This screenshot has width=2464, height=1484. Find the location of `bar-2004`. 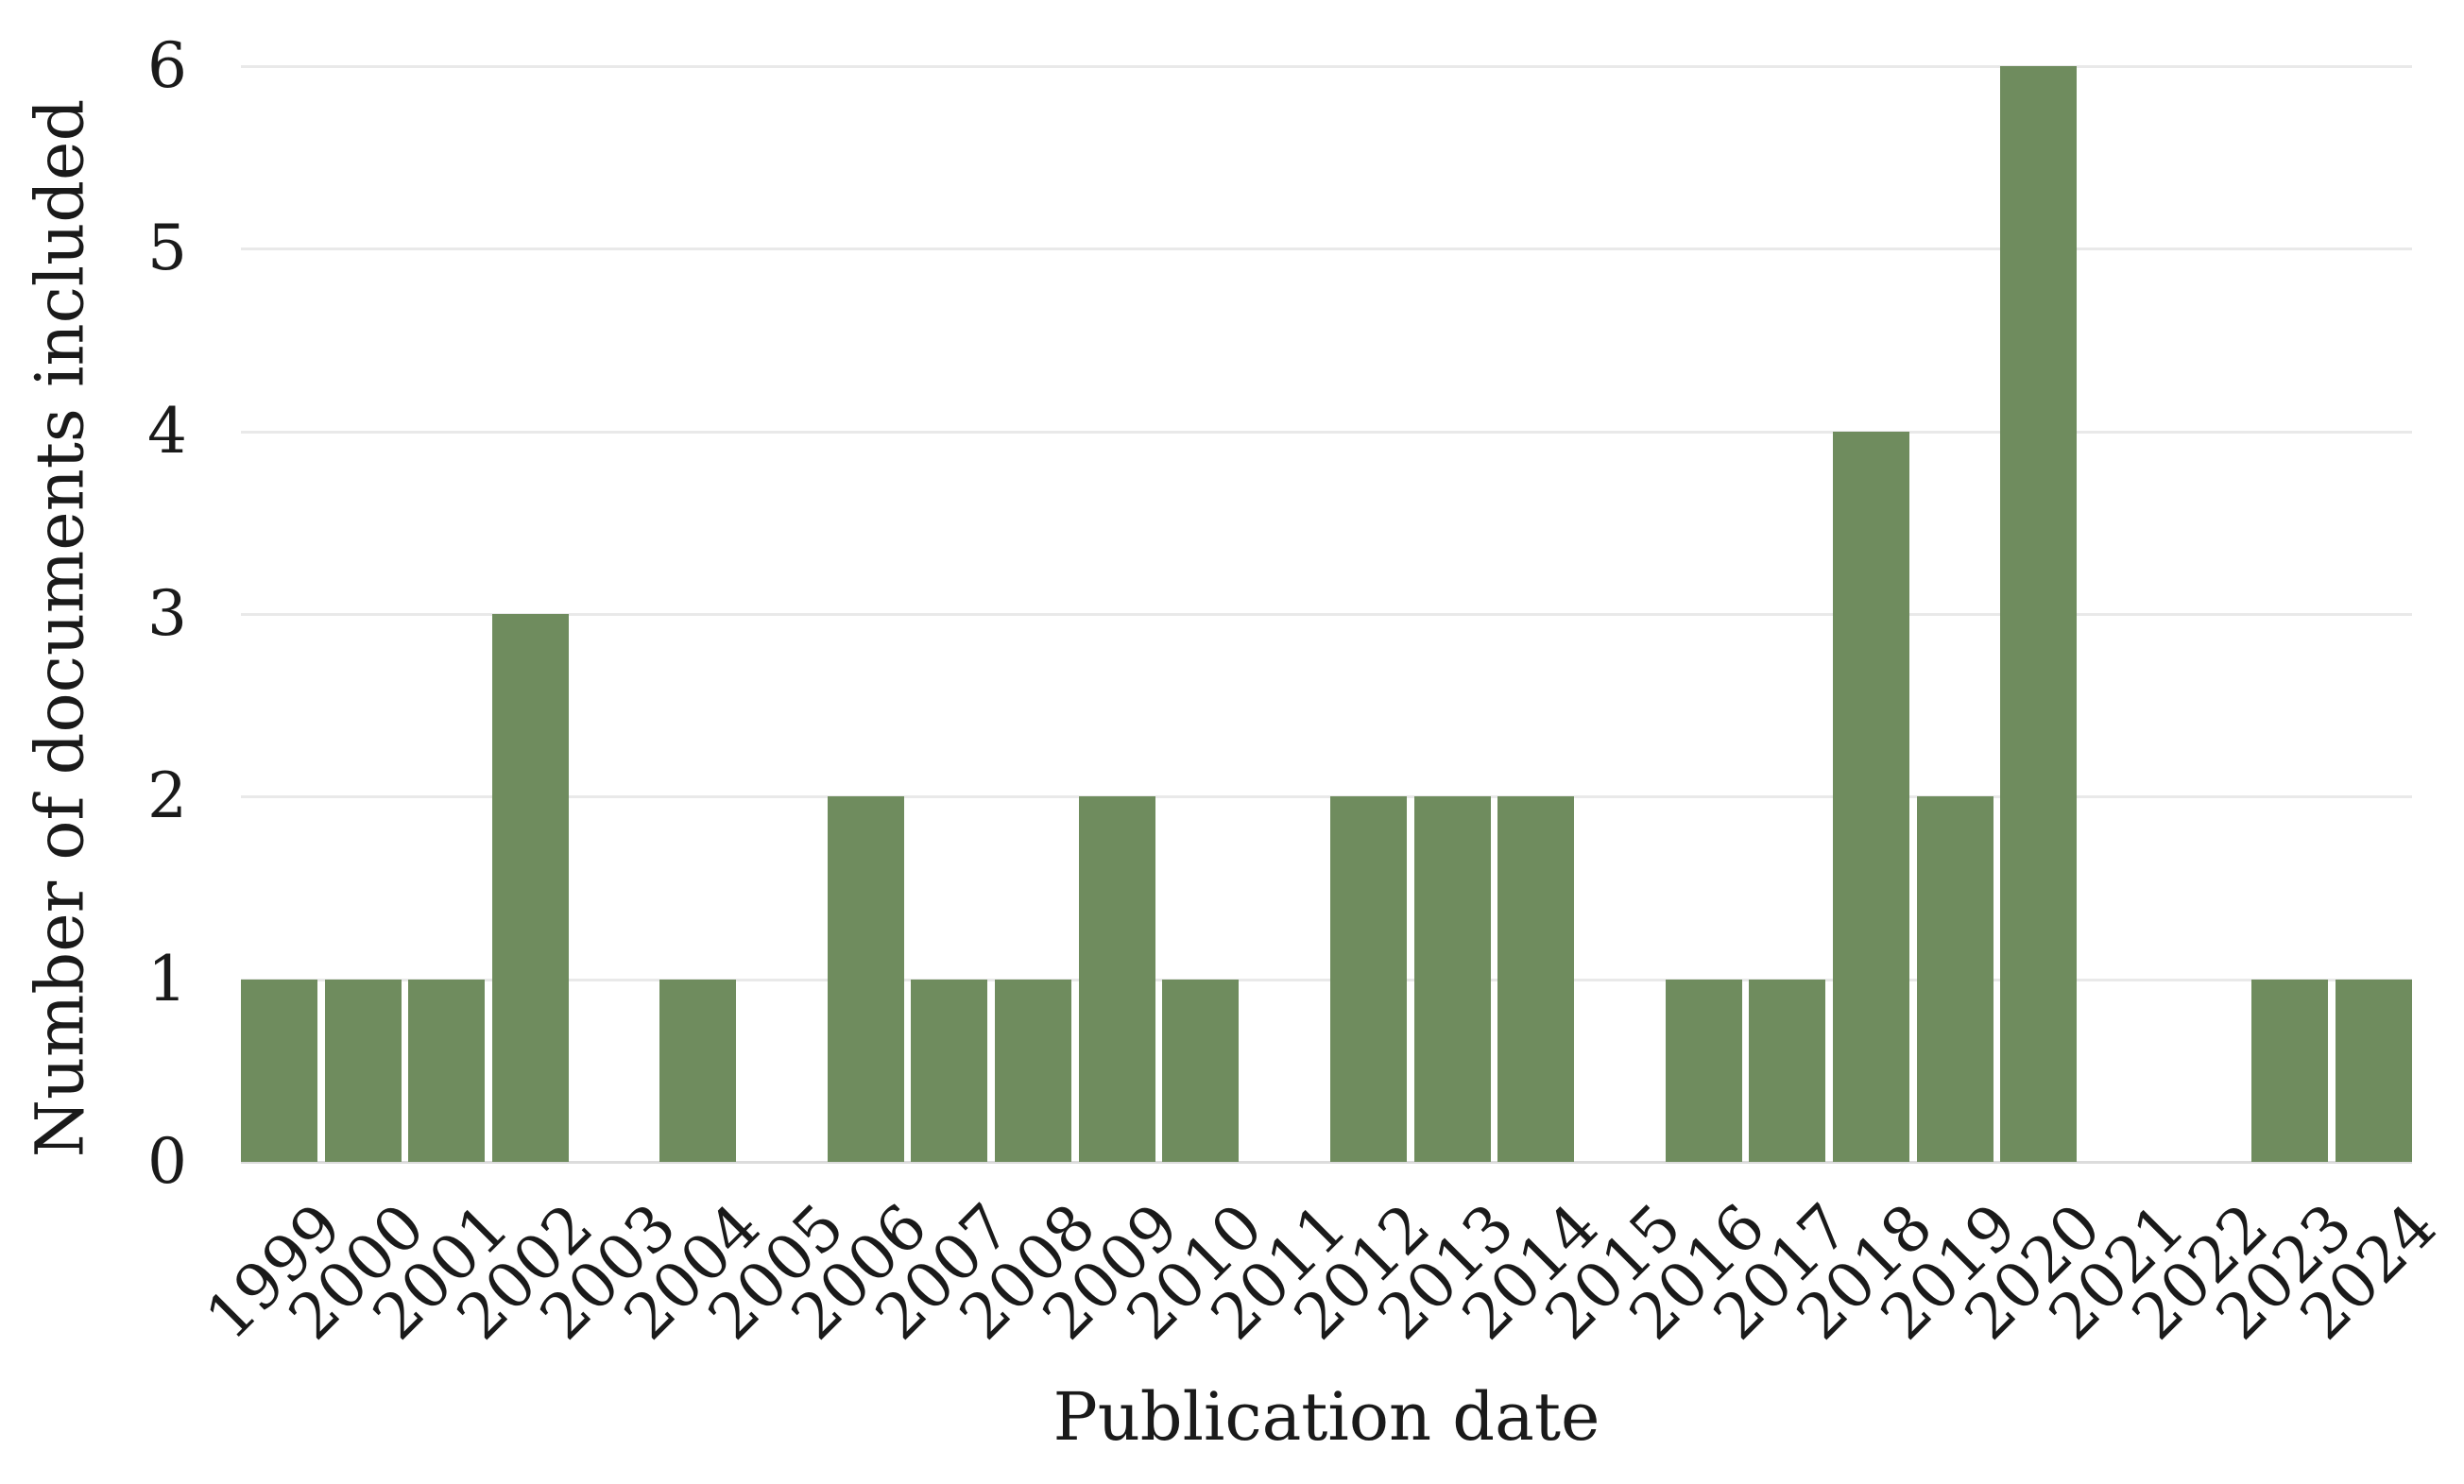

bar-2004 is located at coordinates (698, 1070).